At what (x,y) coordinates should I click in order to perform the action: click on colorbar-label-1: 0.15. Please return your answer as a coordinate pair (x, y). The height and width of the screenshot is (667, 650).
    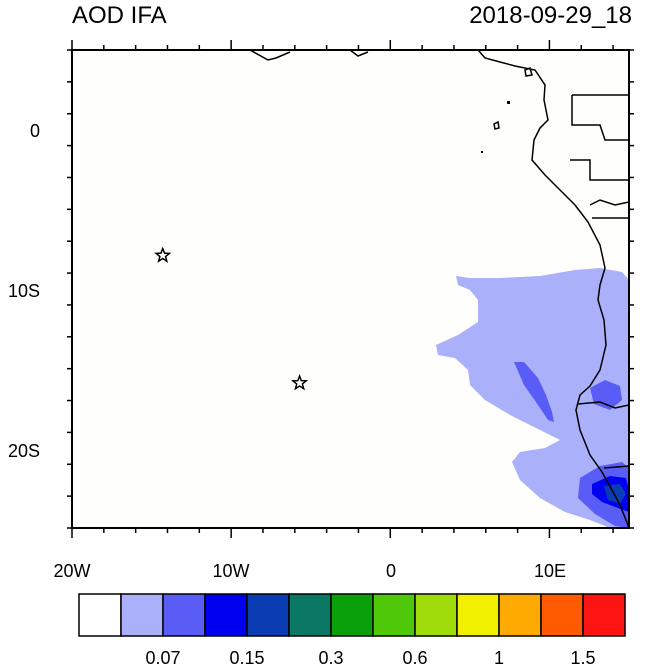
    Looking at the image, I should click on (246, 657).